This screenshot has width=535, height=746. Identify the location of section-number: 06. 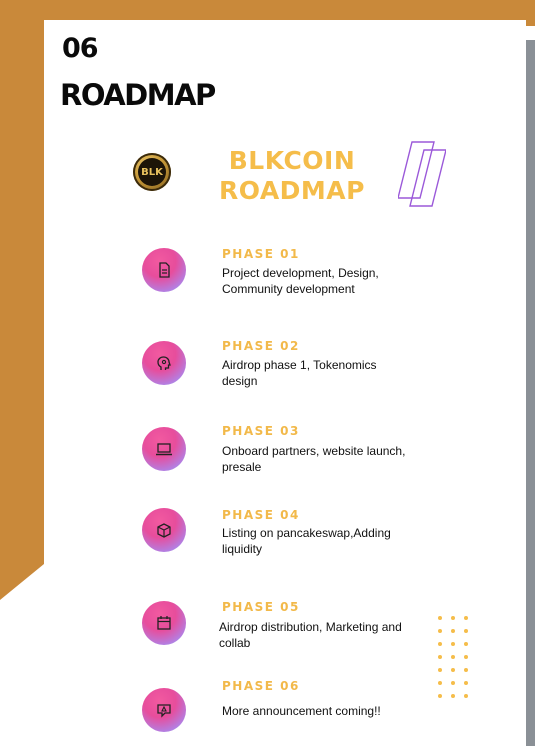
(80, 48).